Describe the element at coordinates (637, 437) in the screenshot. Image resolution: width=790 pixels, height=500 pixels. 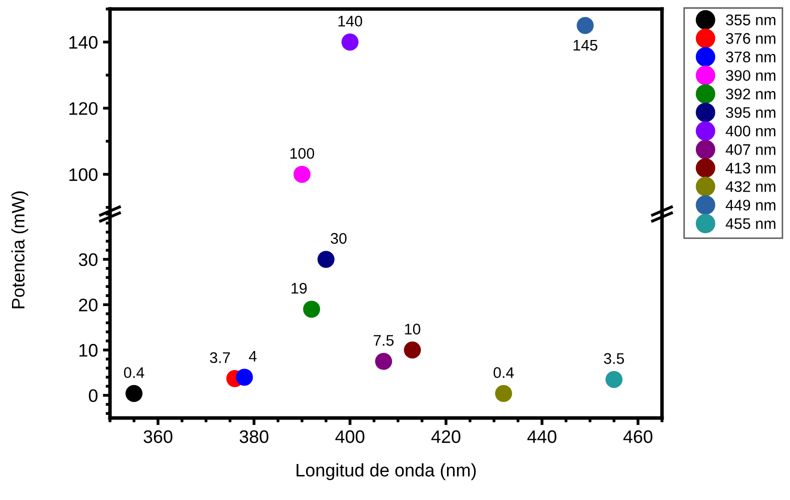
I see `x-tick-label: 460` at that location.